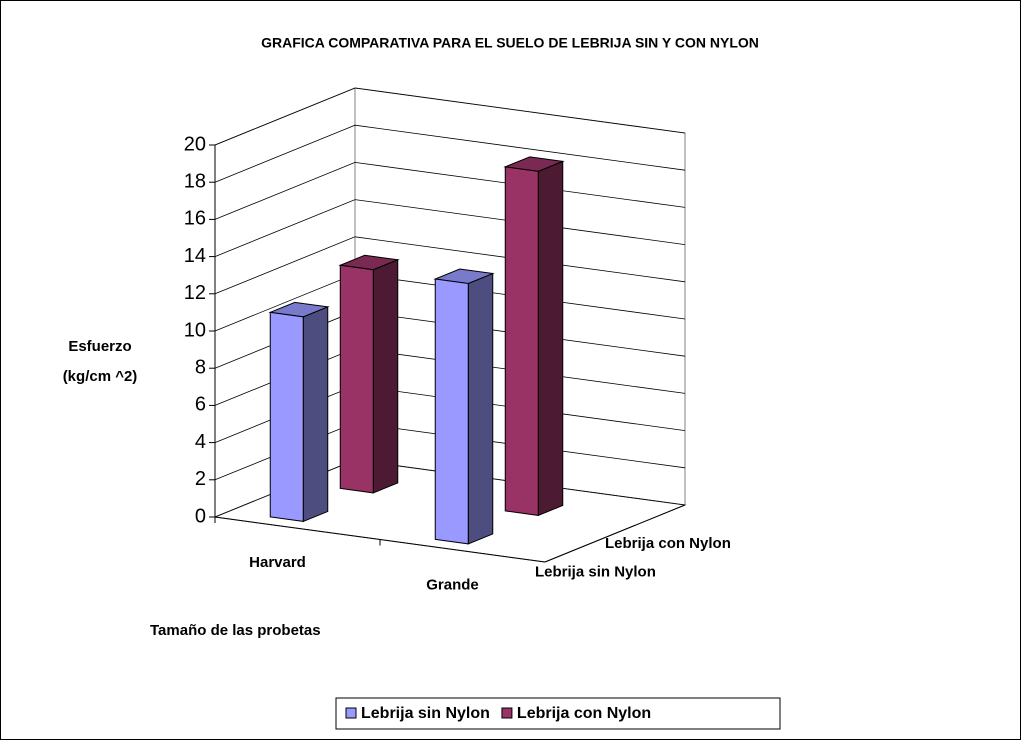 The height and width of the screenshot is (740, 1021). Describe the element at coordinates (200, 367) in the screenshot. I see `y-tick-label: 8` at that location.